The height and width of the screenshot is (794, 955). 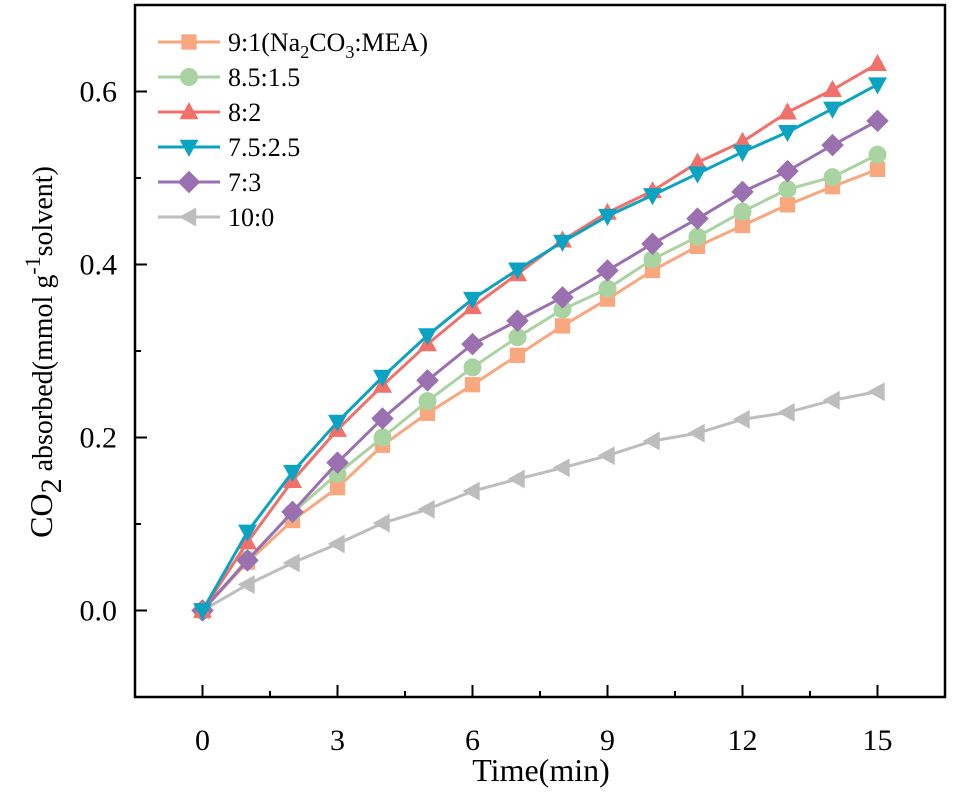 I want to click on legend-label-text: CO, so click(x=327, y=42).